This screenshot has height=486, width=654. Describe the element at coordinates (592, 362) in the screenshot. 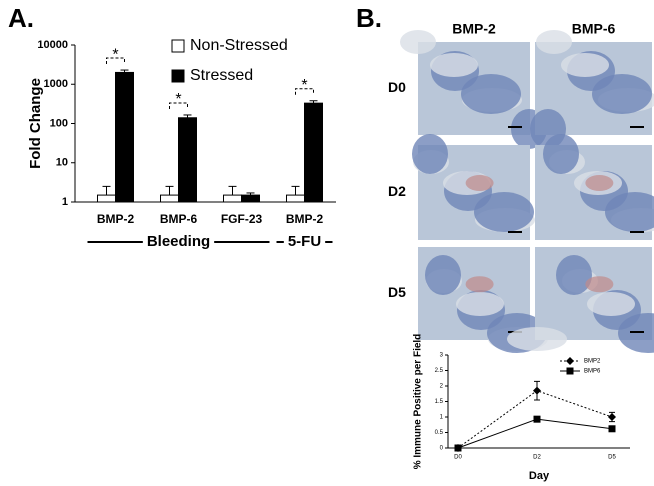

I see `legend-label: BMP2` at that location.